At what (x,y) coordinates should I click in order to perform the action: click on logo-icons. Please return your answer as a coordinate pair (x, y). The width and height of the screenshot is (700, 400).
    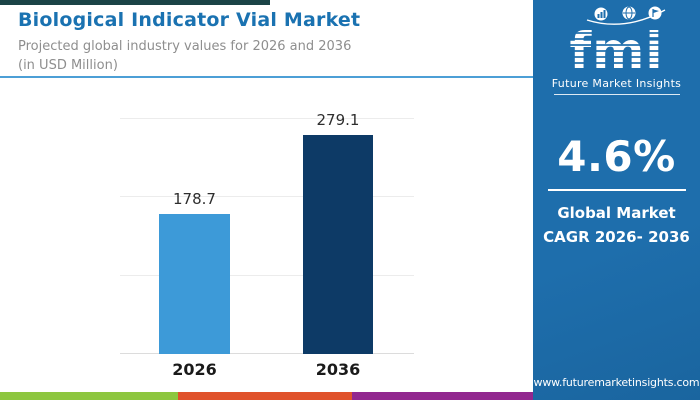
    Looking at the image, I should click on (628, 17).